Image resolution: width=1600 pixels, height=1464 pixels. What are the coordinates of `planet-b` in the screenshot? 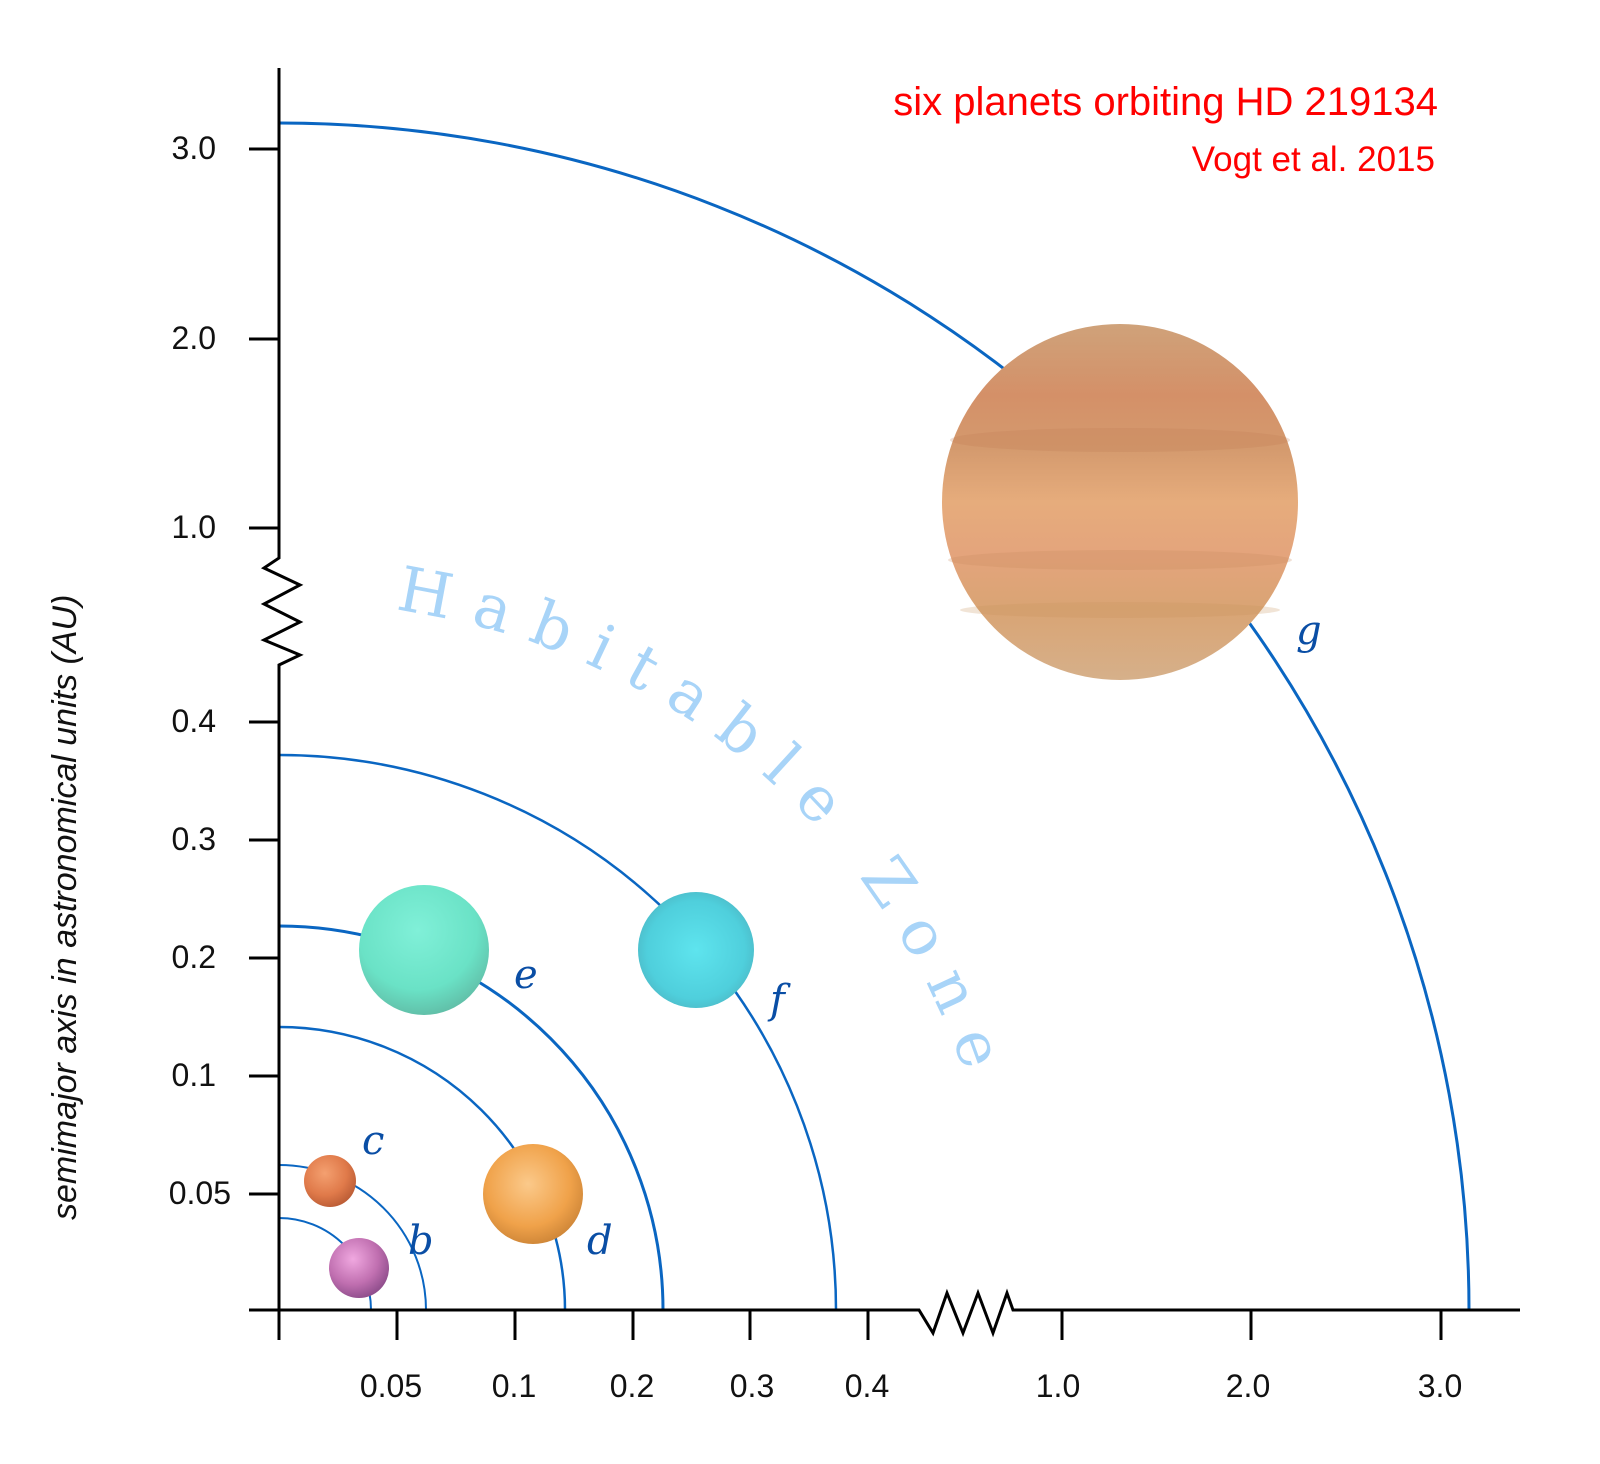 It's located at (359, 1268).